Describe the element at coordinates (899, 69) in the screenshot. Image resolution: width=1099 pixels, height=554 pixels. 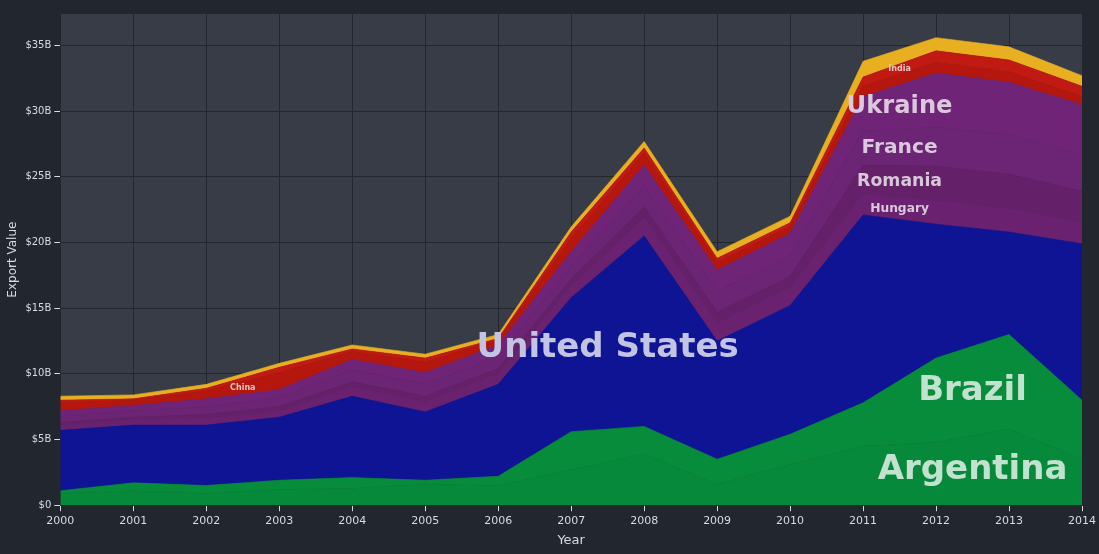
I see `series-label: India` at that location.